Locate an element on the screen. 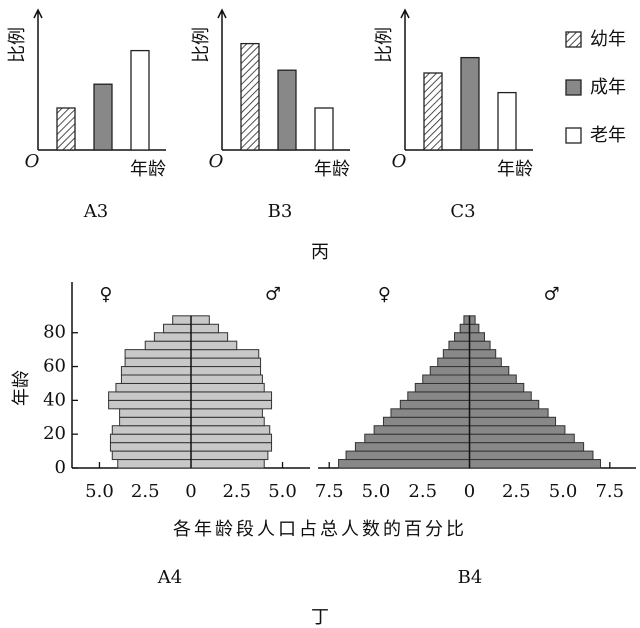 The height and width of the screenshot is (628, 640). legend-label: ♀ is located at coordinates (105, 294).